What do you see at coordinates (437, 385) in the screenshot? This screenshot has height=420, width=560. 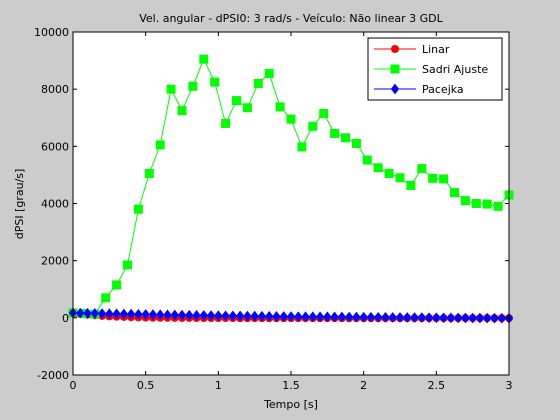 I see `x-tick-label: 2.5` at bounding box center [437, 385].